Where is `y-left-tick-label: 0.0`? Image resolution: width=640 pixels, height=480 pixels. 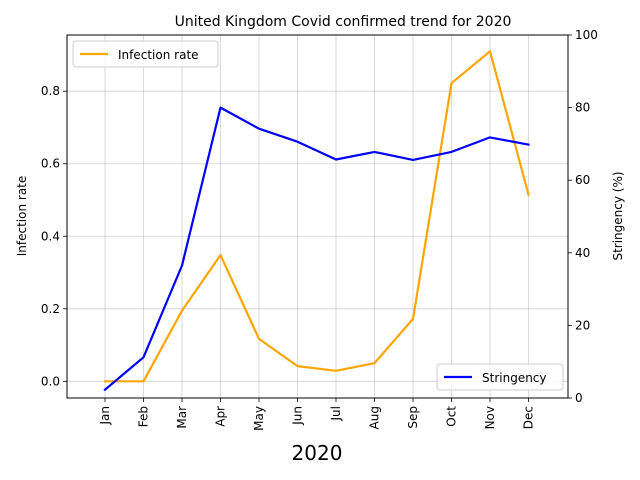
y-left-tick-label: 0.0 is located at coordinates (50, 381).